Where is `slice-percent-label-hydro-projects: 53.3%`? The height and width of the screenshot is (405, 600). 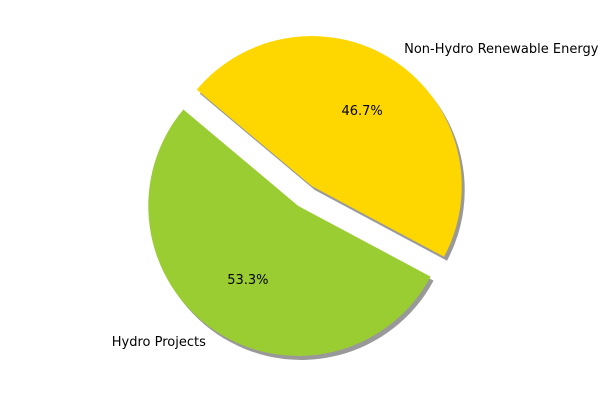 slice-percent-label-hydro-projects: 53.3% is located at coordinates (247, 280).